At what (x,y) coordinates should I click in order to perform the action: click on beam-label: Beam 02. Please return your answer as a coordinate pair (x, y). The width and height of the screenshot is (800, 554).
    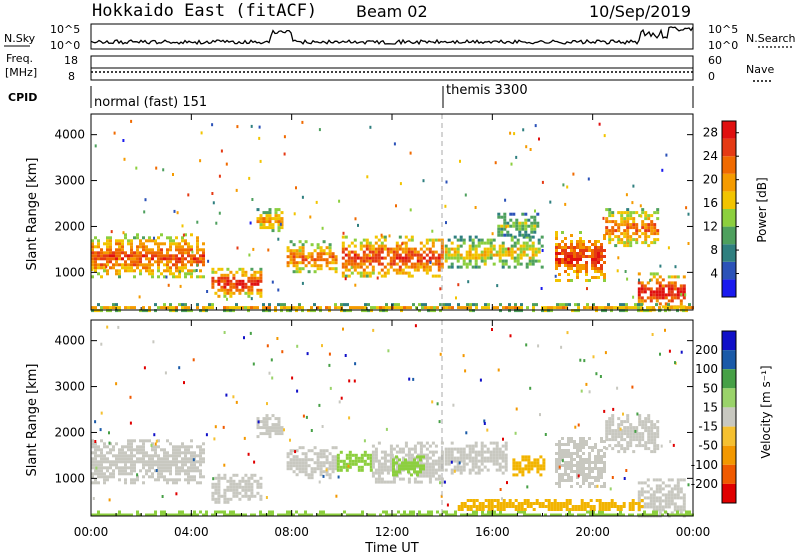
    Looking at the image, I should click on (392, 11).